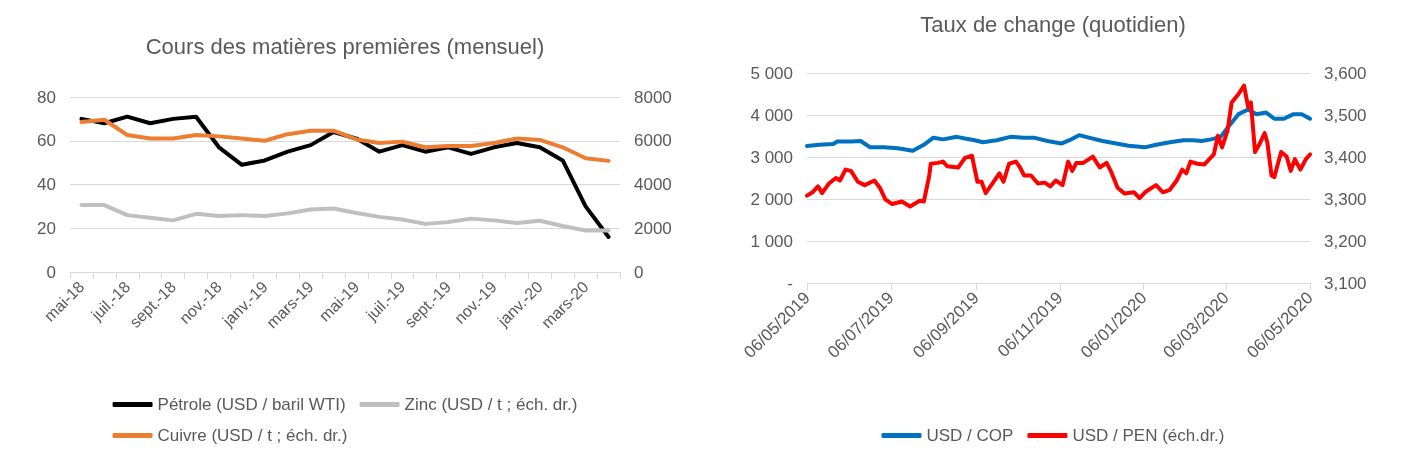 This screenshot has width=1416, height=453. Describe the element at coordinates (491, 404) in the screenshot. I see `legend-label: Zinc (USD / t ; éch. dr.)` at that location.